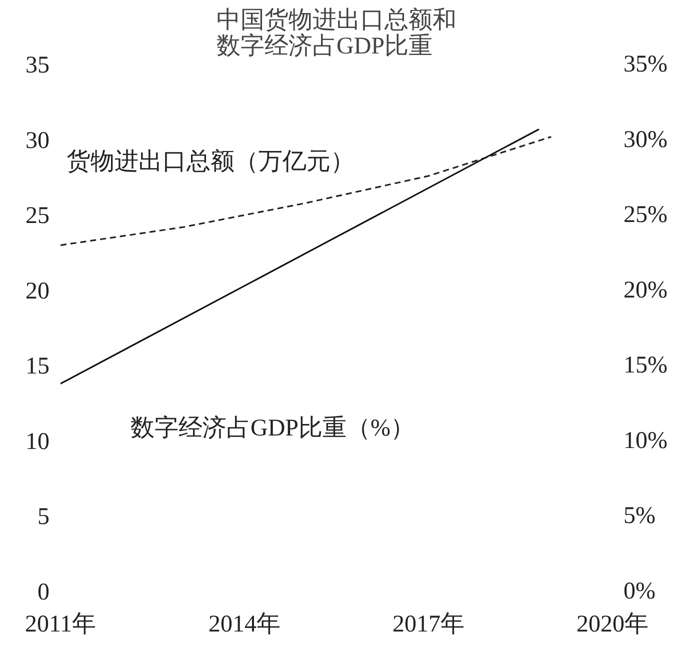 The image size is (678, 651). I want to click on y2-tick-label: 30%, so click(646, 139).